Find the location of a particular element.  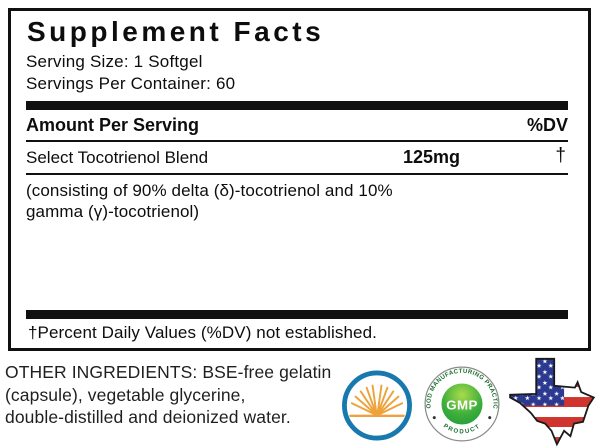

wheat-sunburst-logo is located at coordinates (377, 405).